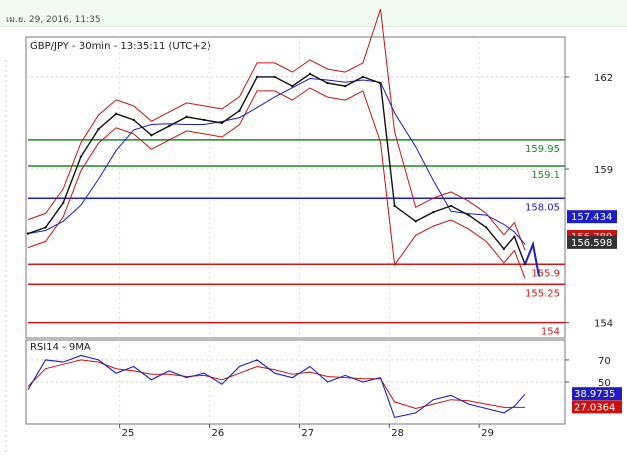  I want to click on rsi-series, so click(276, 386).